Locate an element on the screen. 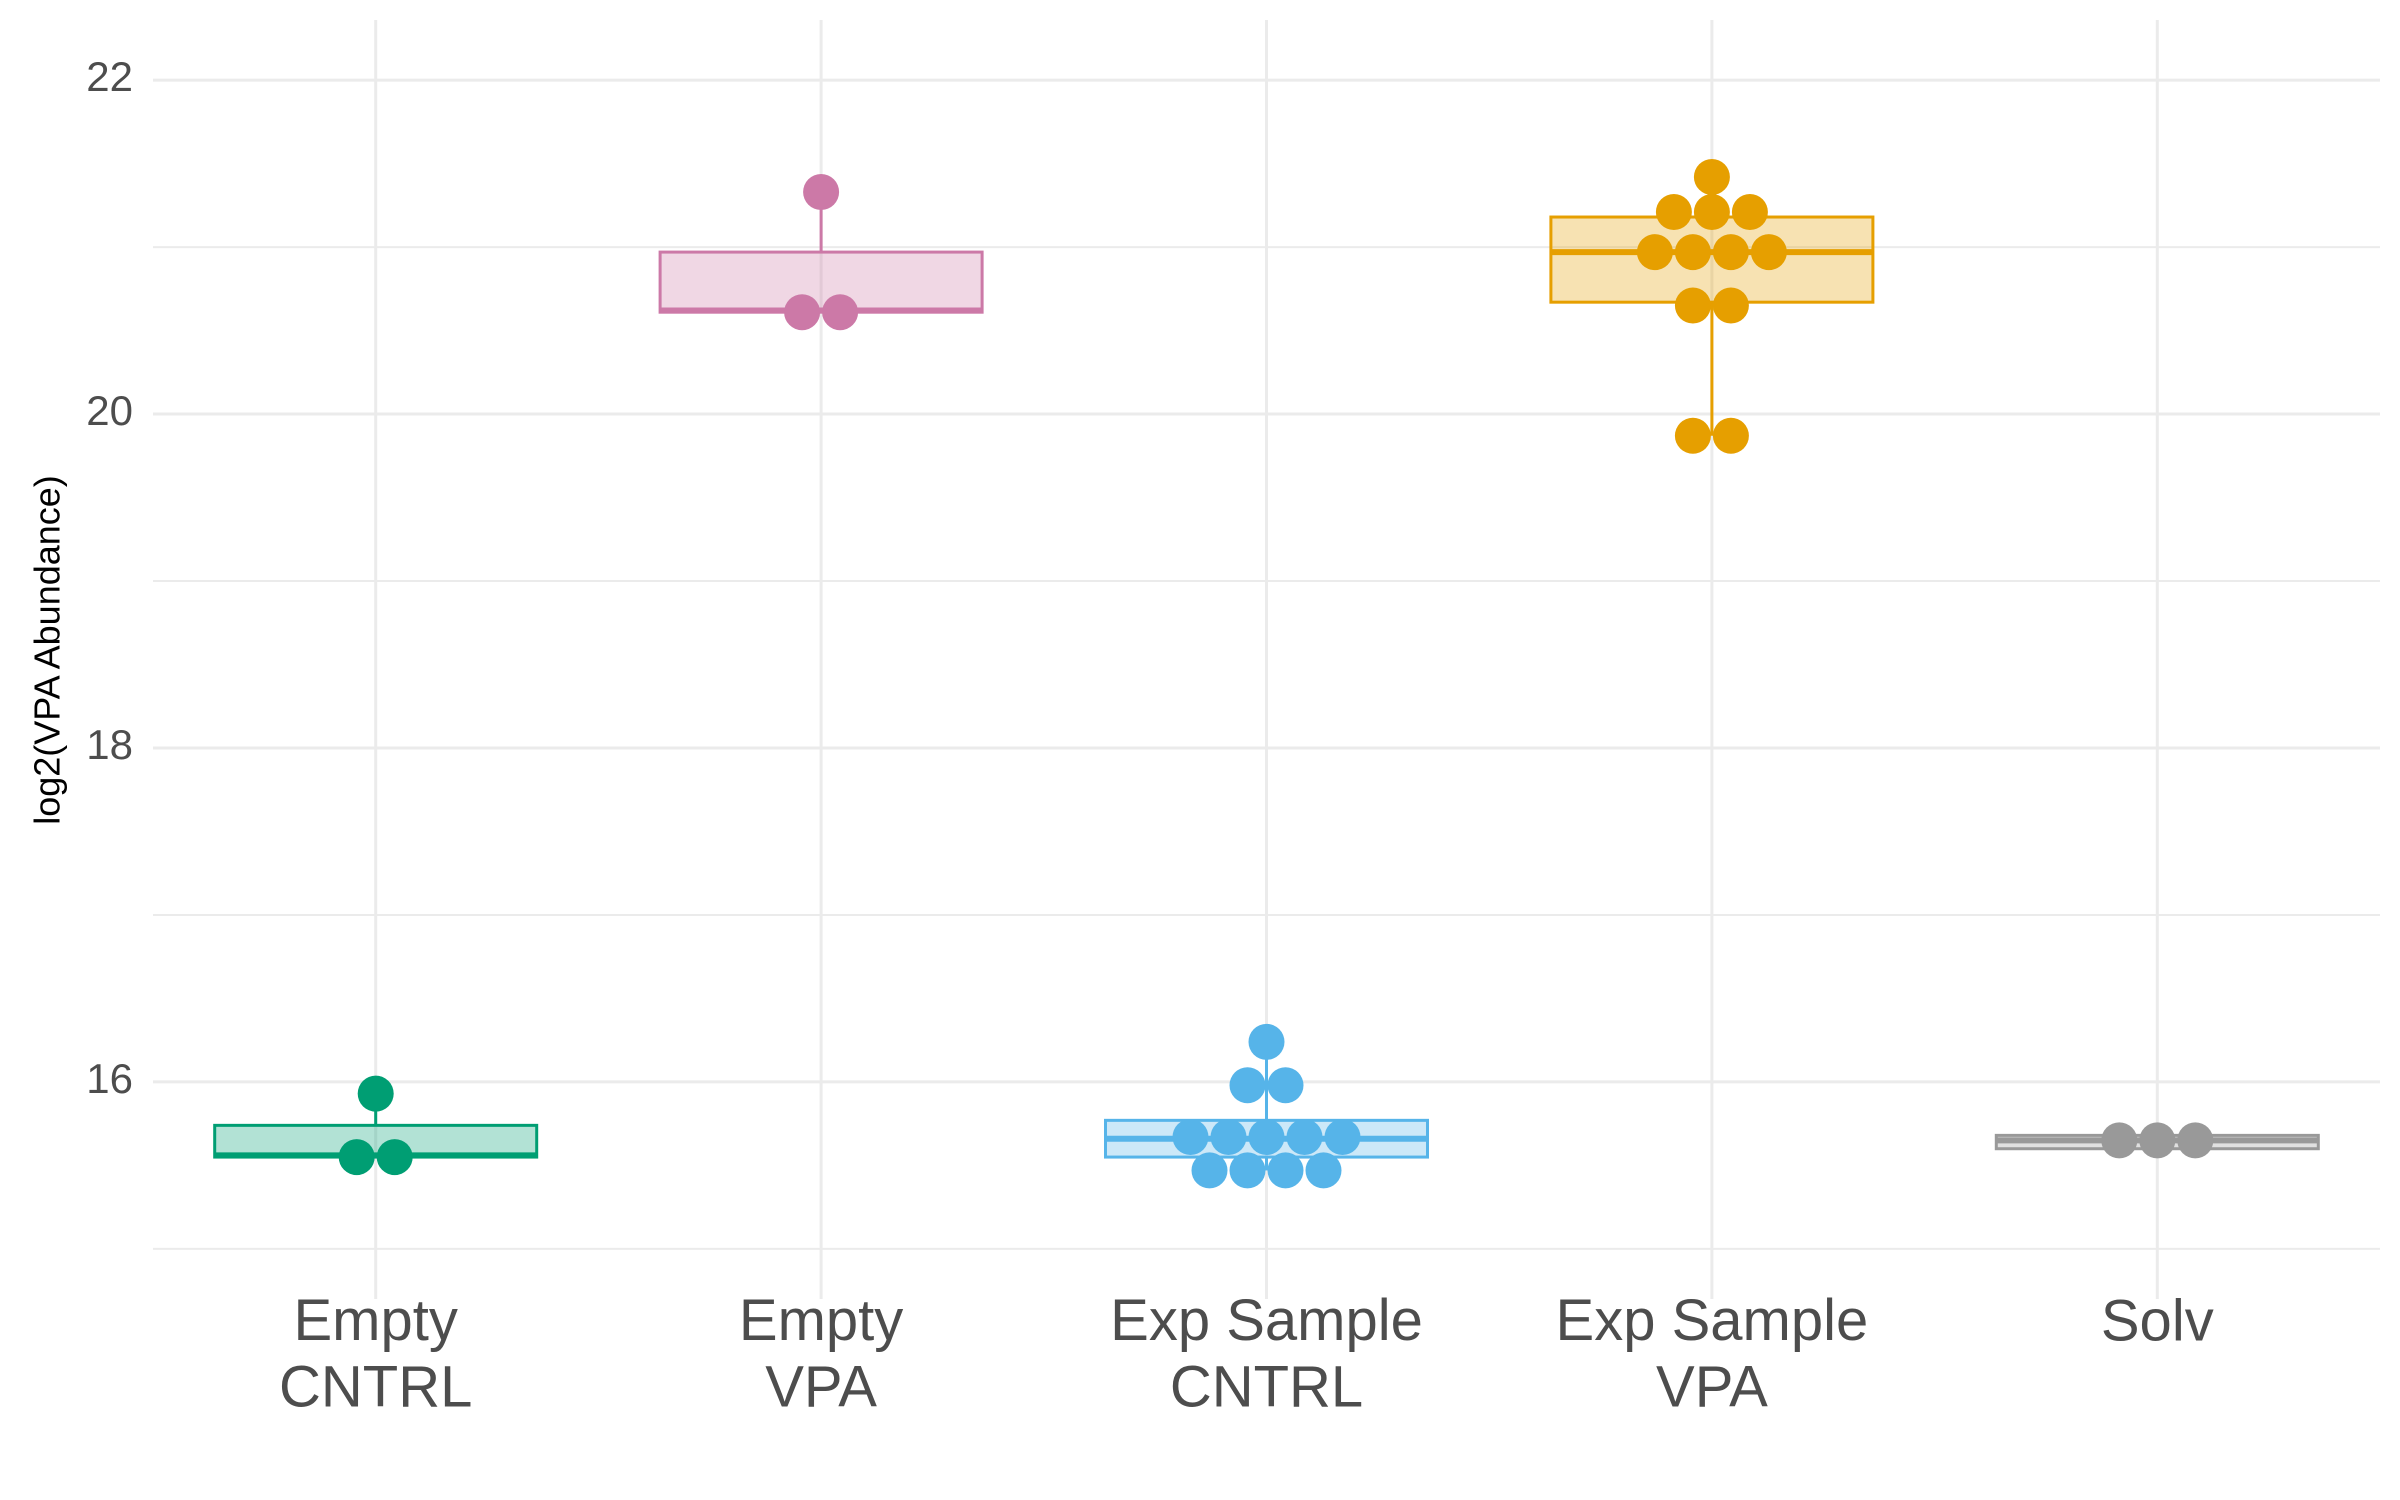 This screenshot has height=1500, width=2400. x-tick-label: Empty CNTRL is located at coordinates (375, 1354).